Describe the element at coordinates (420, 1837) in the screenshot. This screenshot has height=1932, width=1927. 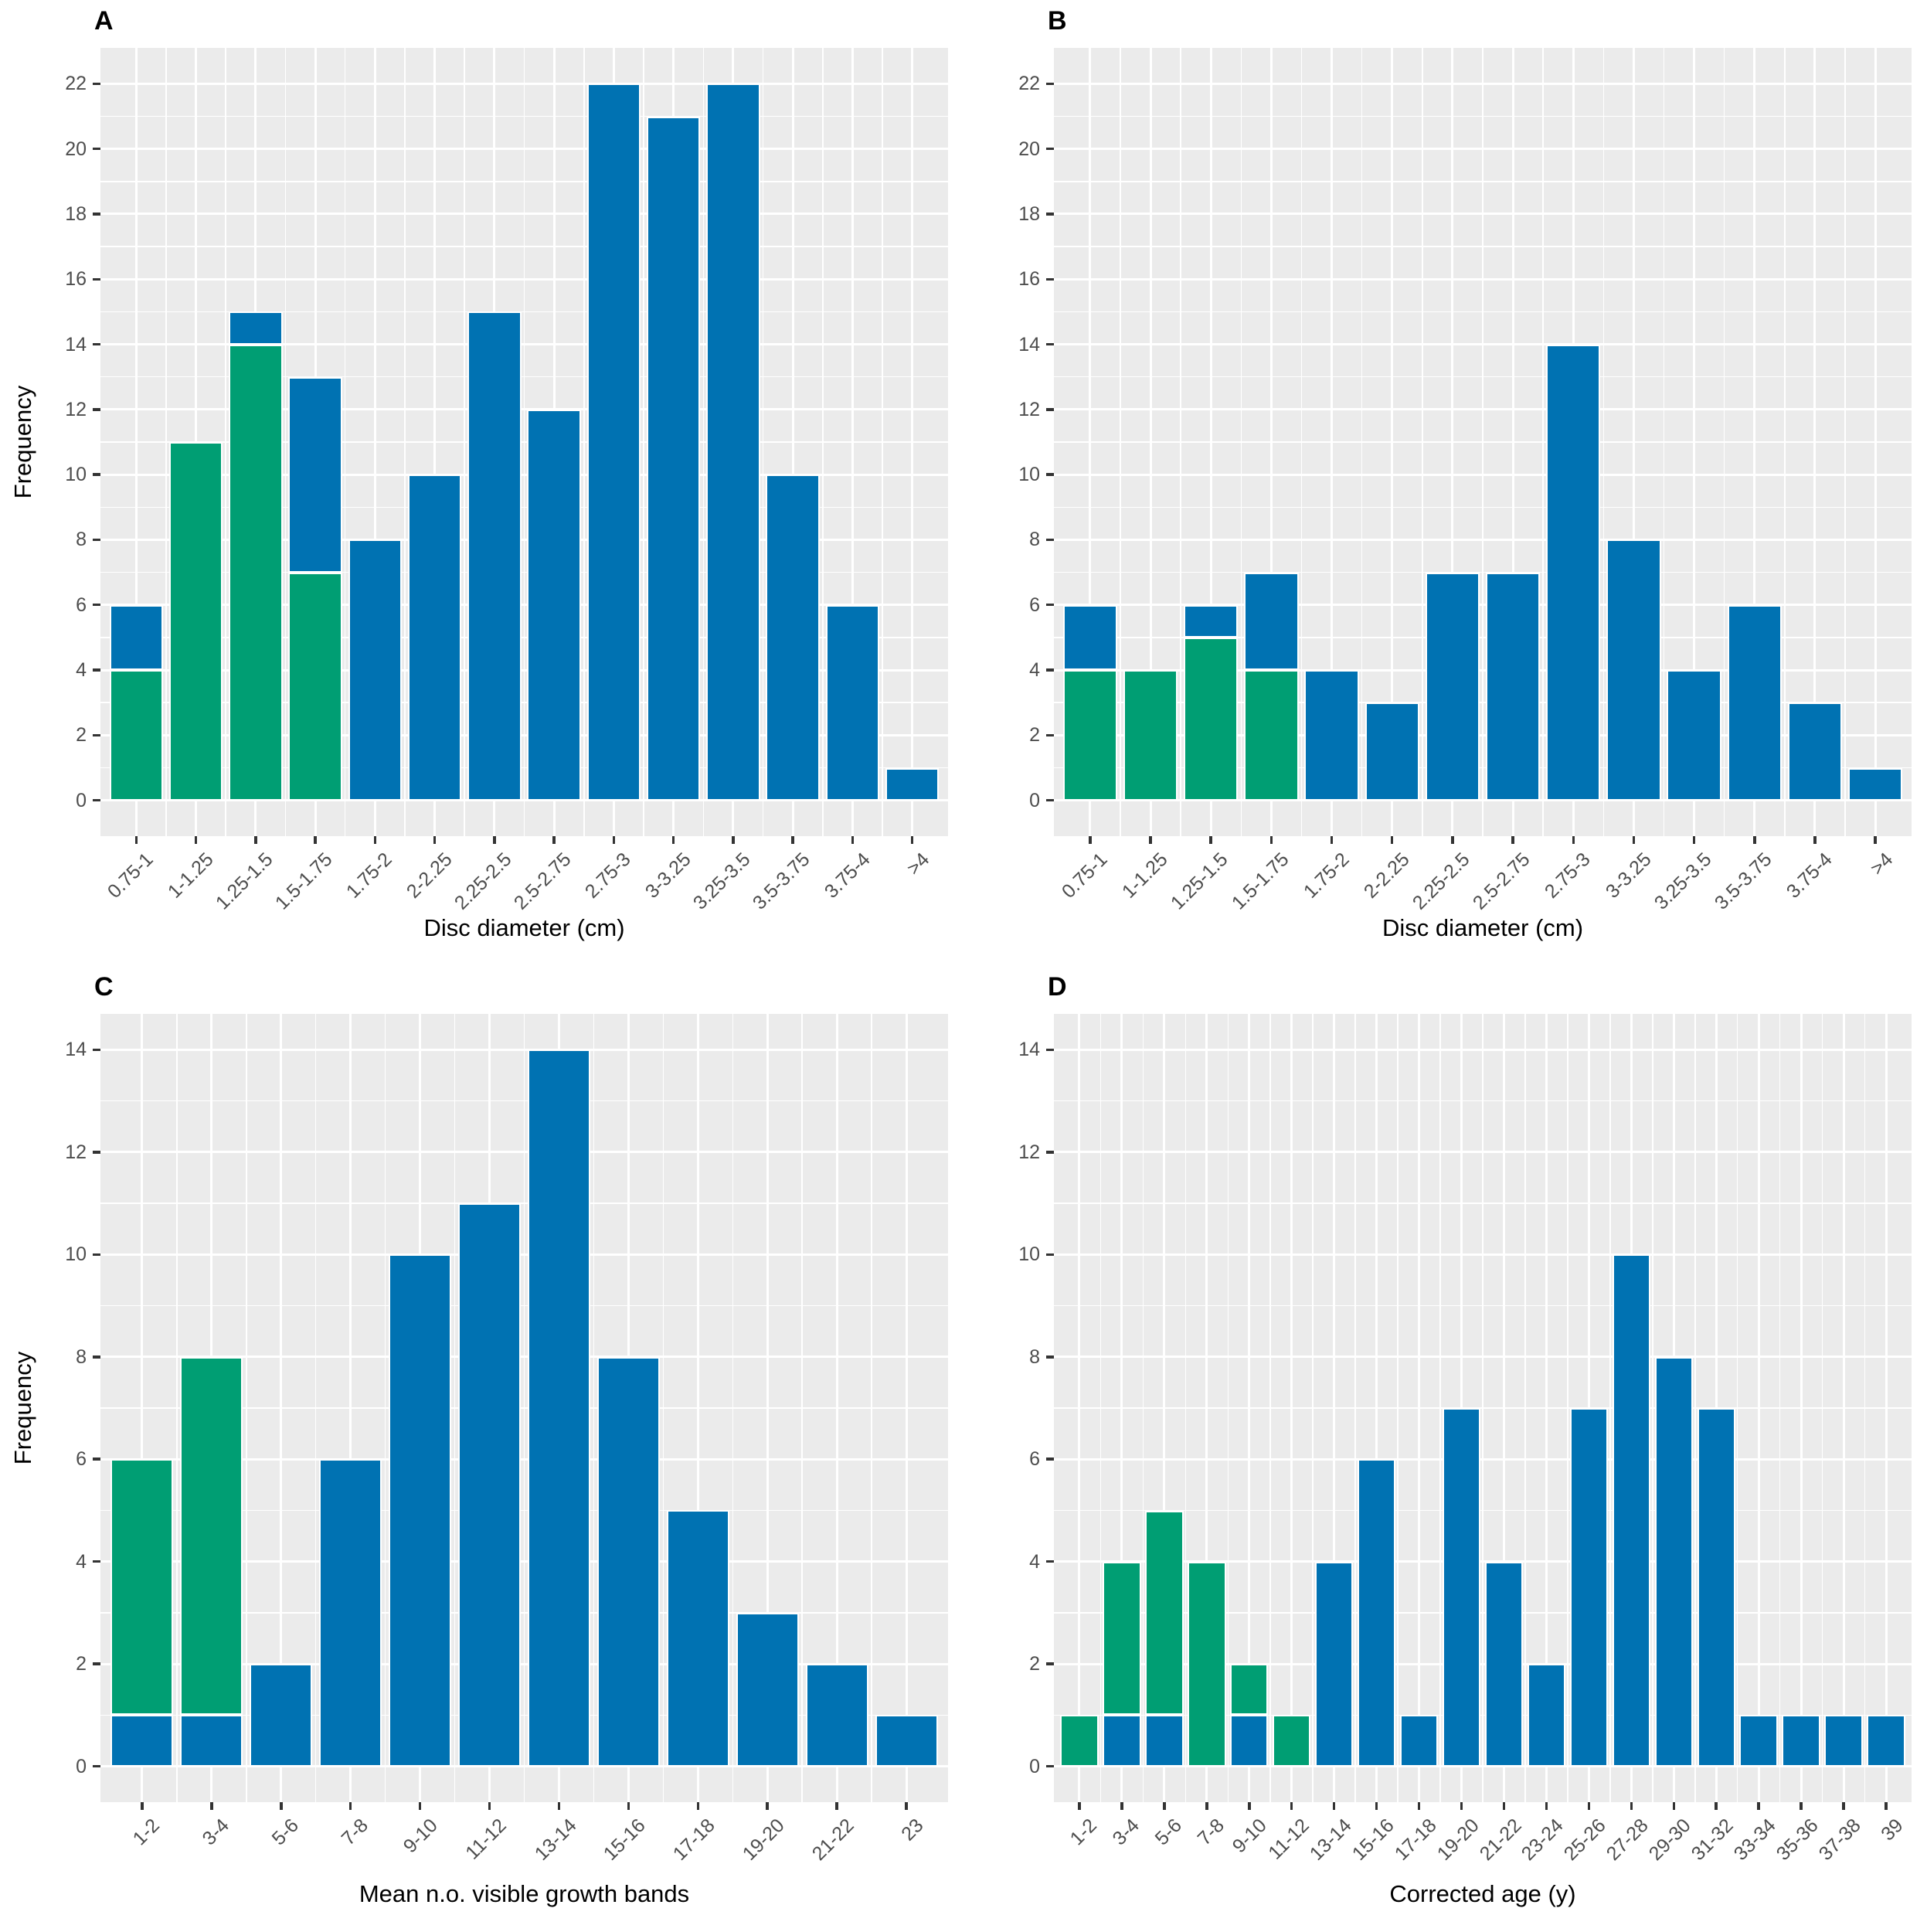
I see `x-tick-label-text: 9-10` at that location.